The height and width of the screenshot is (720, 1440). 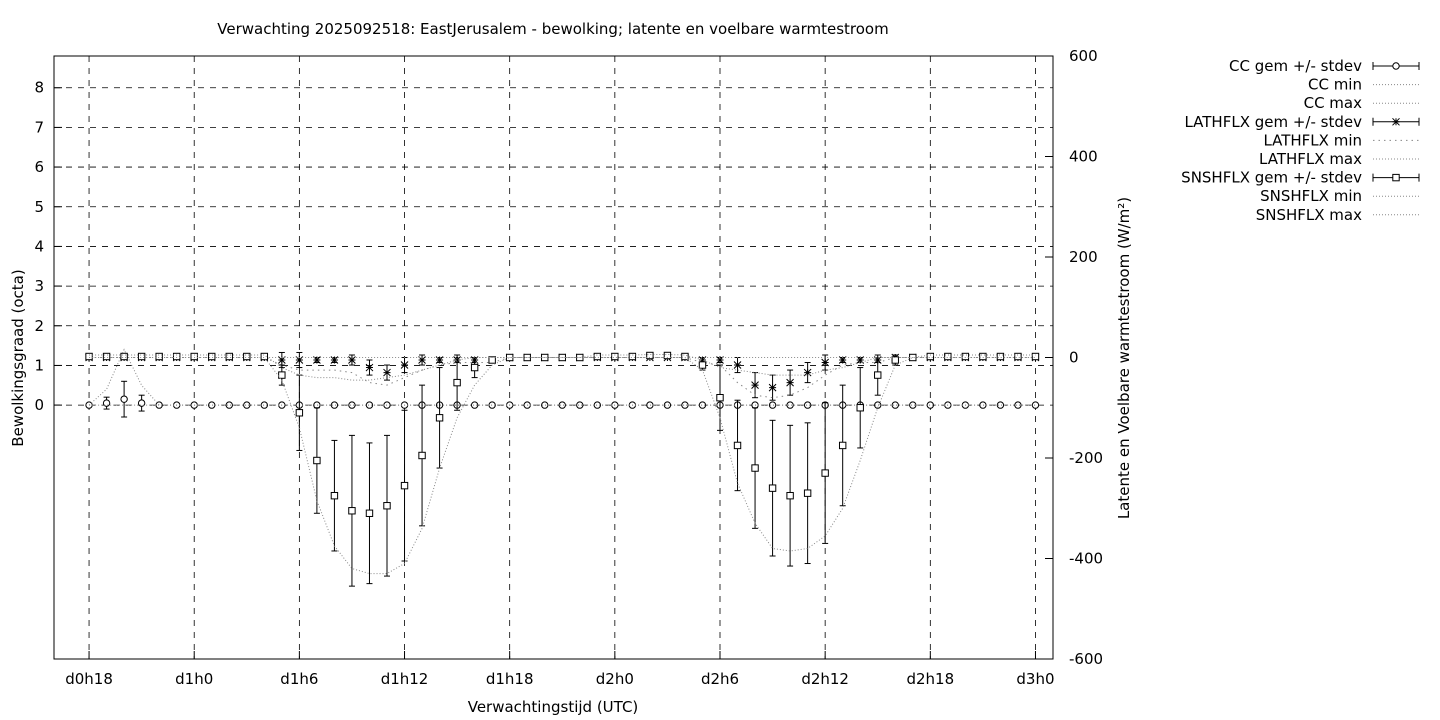 What do you see at coordinates (1335, 85) in the screenshot?
I see `legend-label: CC min` at bounding box center [1335, 85].